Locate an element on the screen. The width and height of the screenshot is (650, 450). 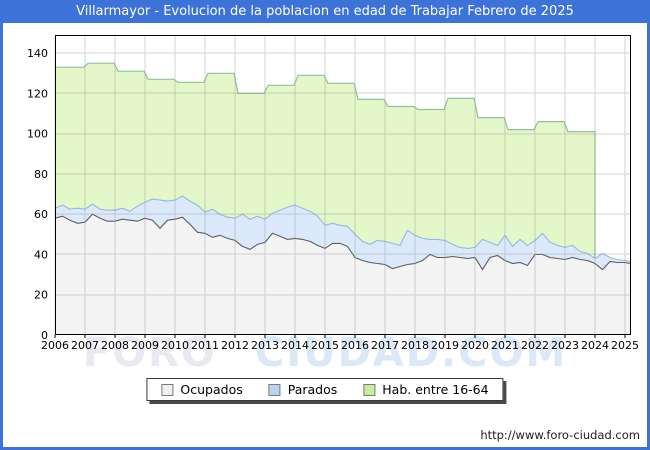
parados-area is located at coordinates (343, 233).